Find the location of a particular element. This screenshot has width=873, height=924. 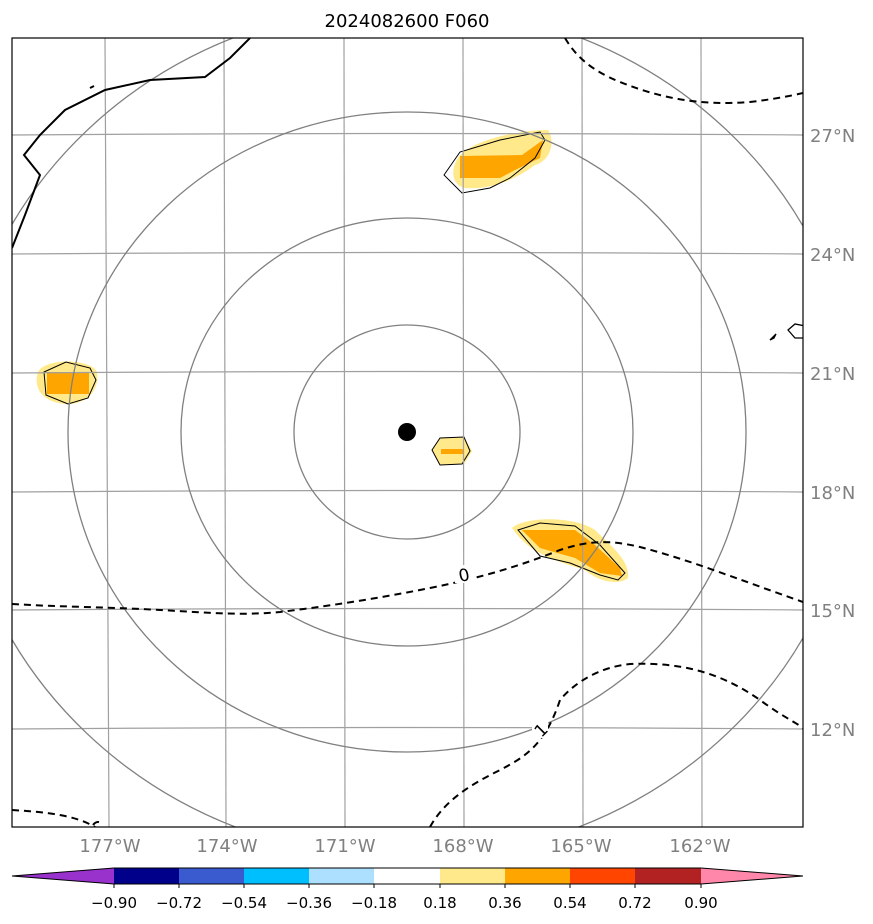

colorbar-tick-label: −0.90 is located at coordinates (114, 903).